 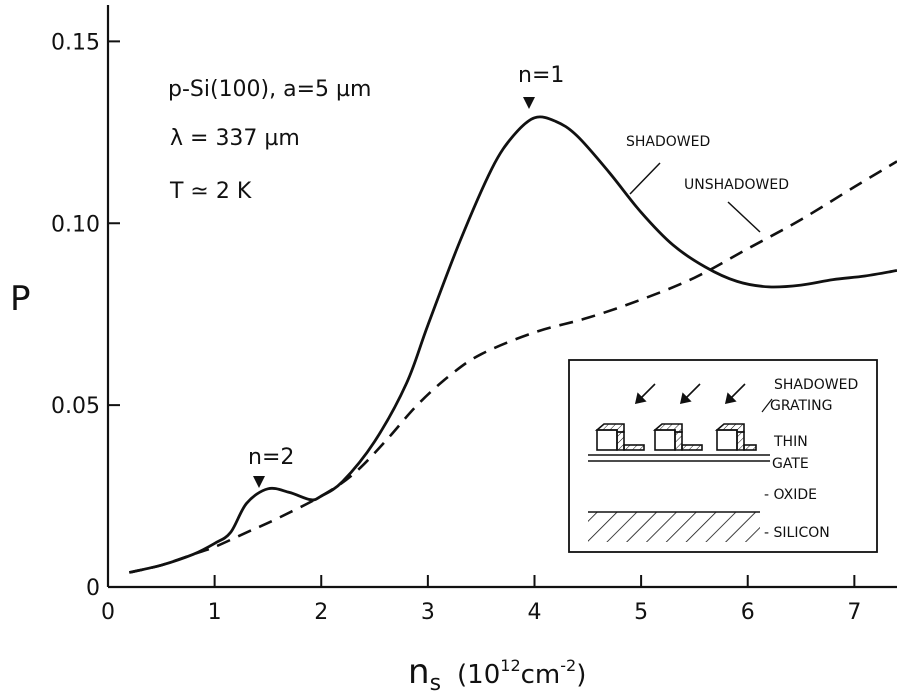 I want to click on label-shadowed: SHADOWED, so click(x=668, y=142).